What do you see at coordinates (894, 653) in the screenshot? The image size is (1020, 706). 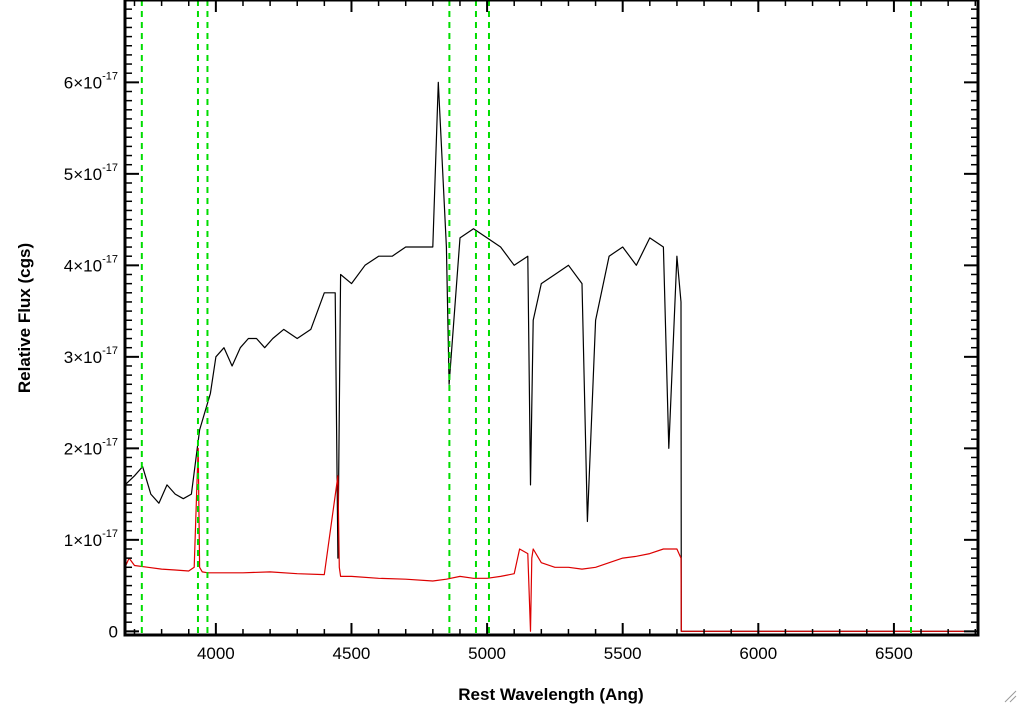 I see `x-tick-label: 6500` at bounding box center [894, 653].